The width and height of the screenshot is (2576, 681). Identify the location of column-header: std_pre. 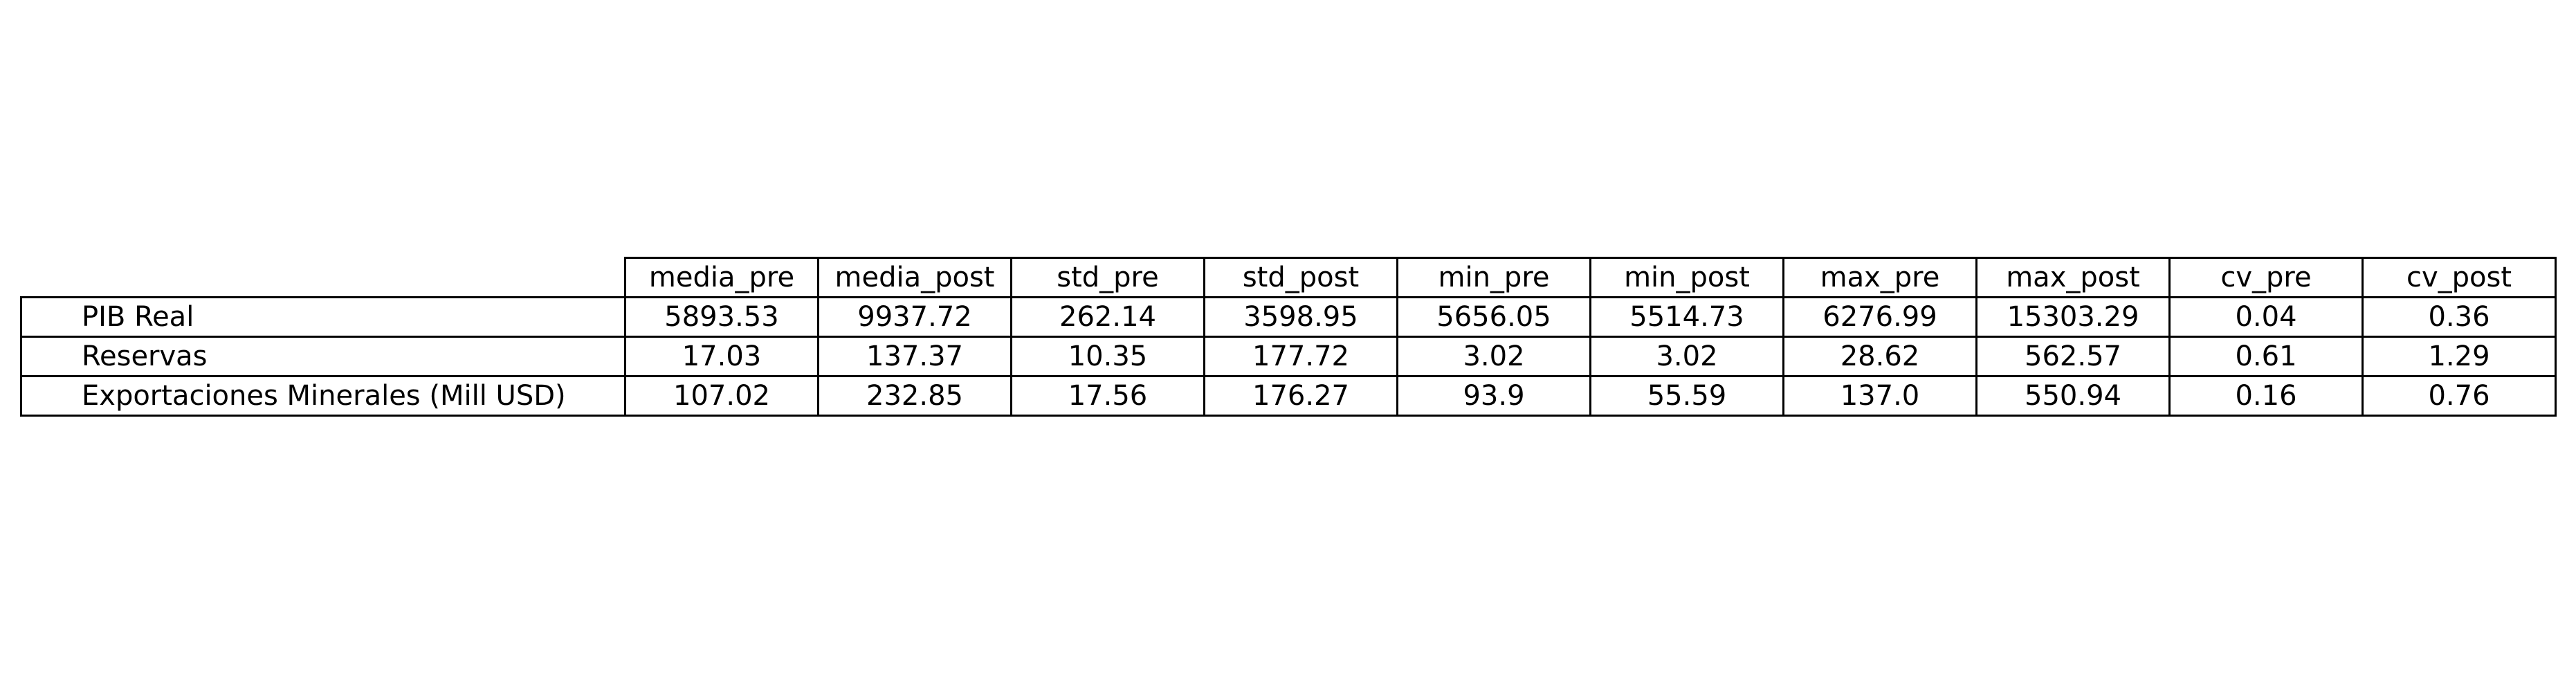
(1108, 277).